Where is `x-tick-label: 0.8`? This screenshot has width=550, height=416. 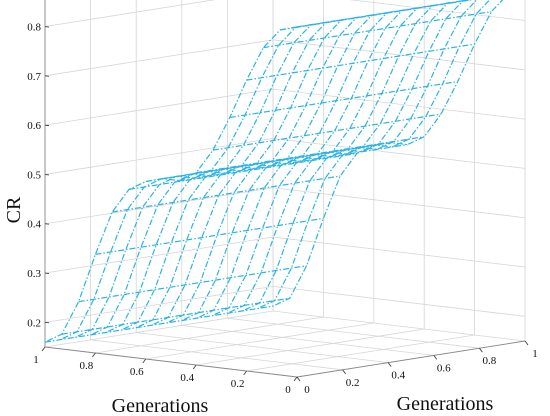
x-tick-label: 0.8 is located at coordinates (87, 366).